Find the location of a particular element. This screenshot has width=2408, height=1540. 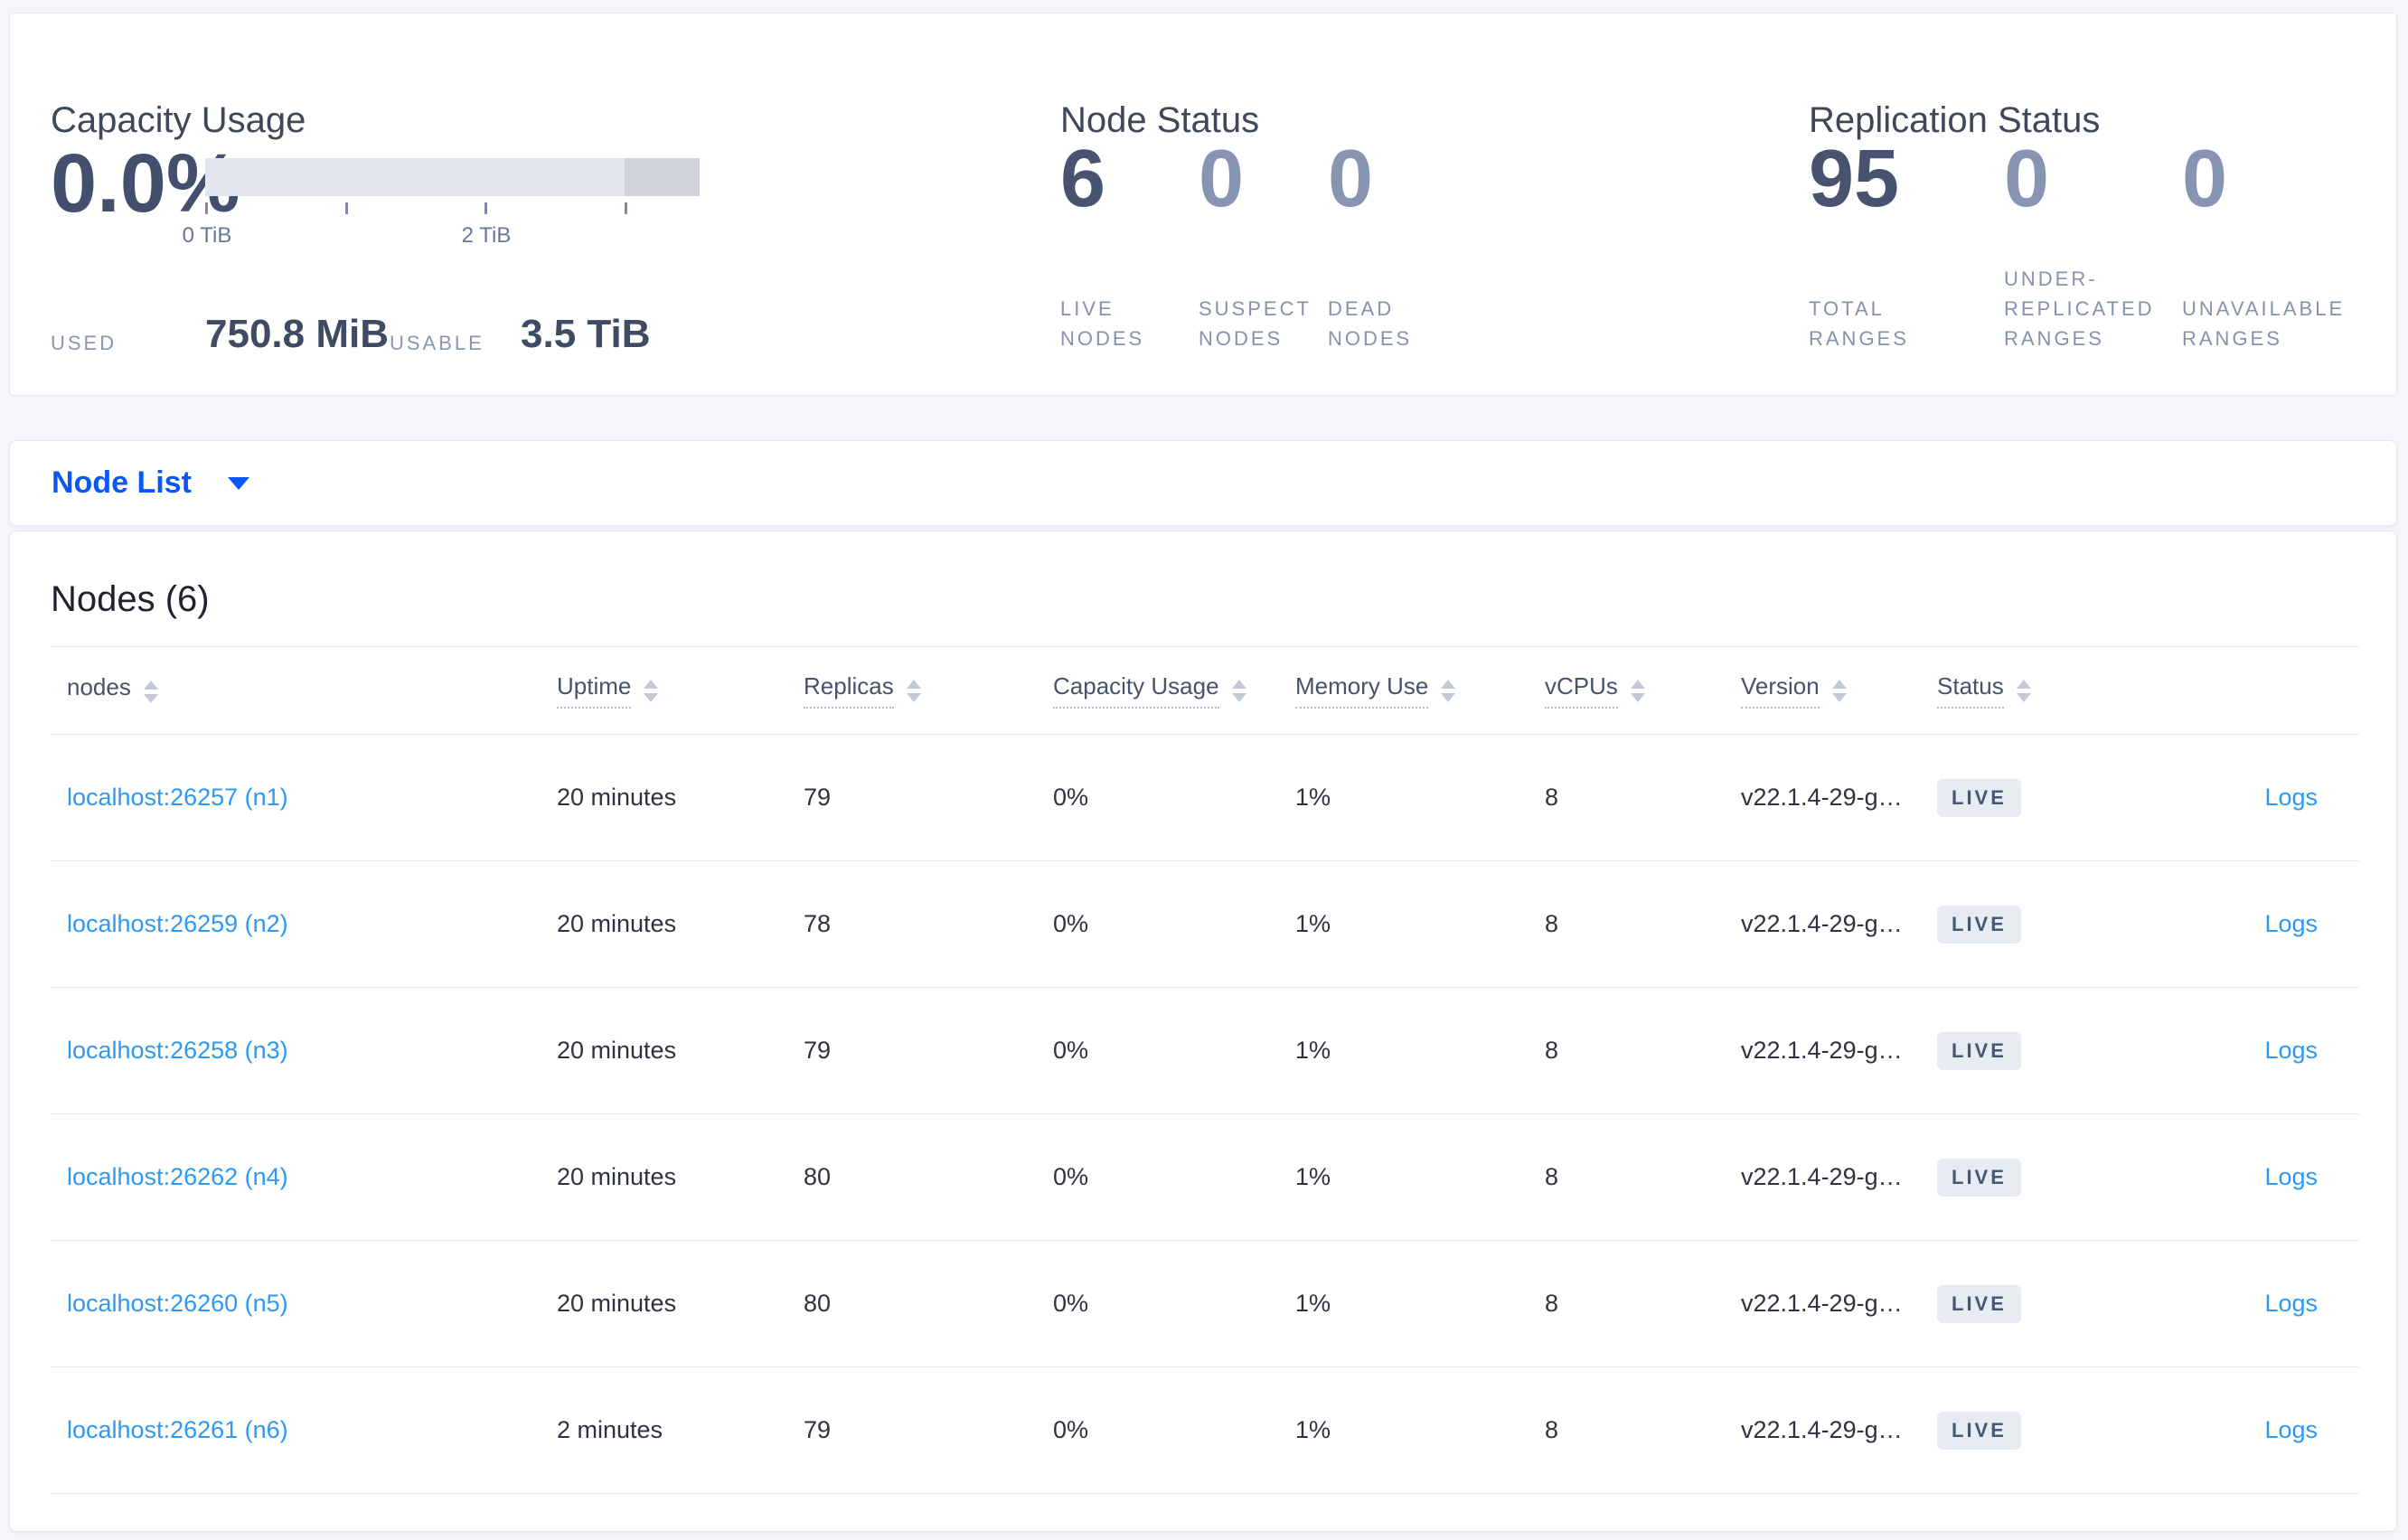

capacity-usable-value: 3.5 TiB is located at coordinates (586, 334).